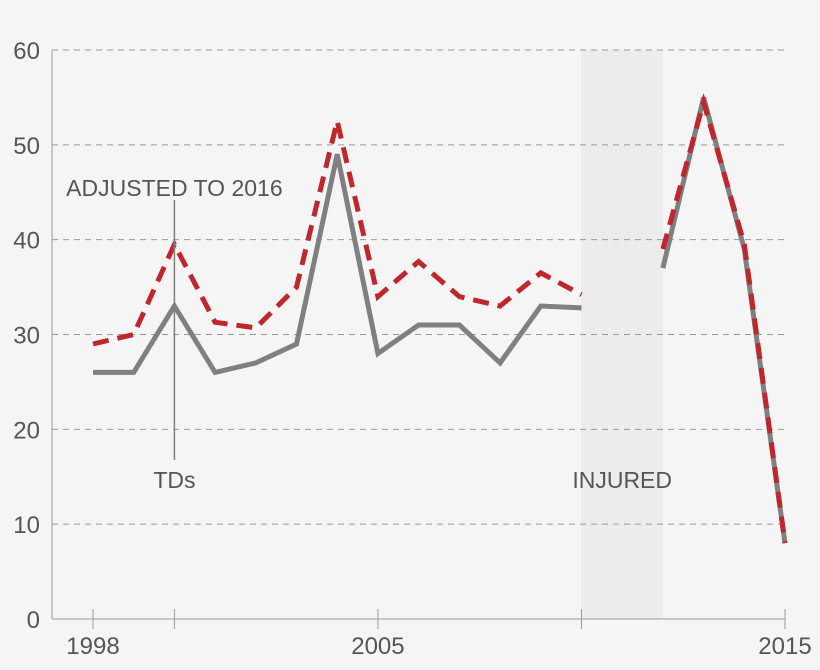 This screenshot has width=820, height=670. I want to click on x-tick-label-2015: 2015, so click(784, 646).